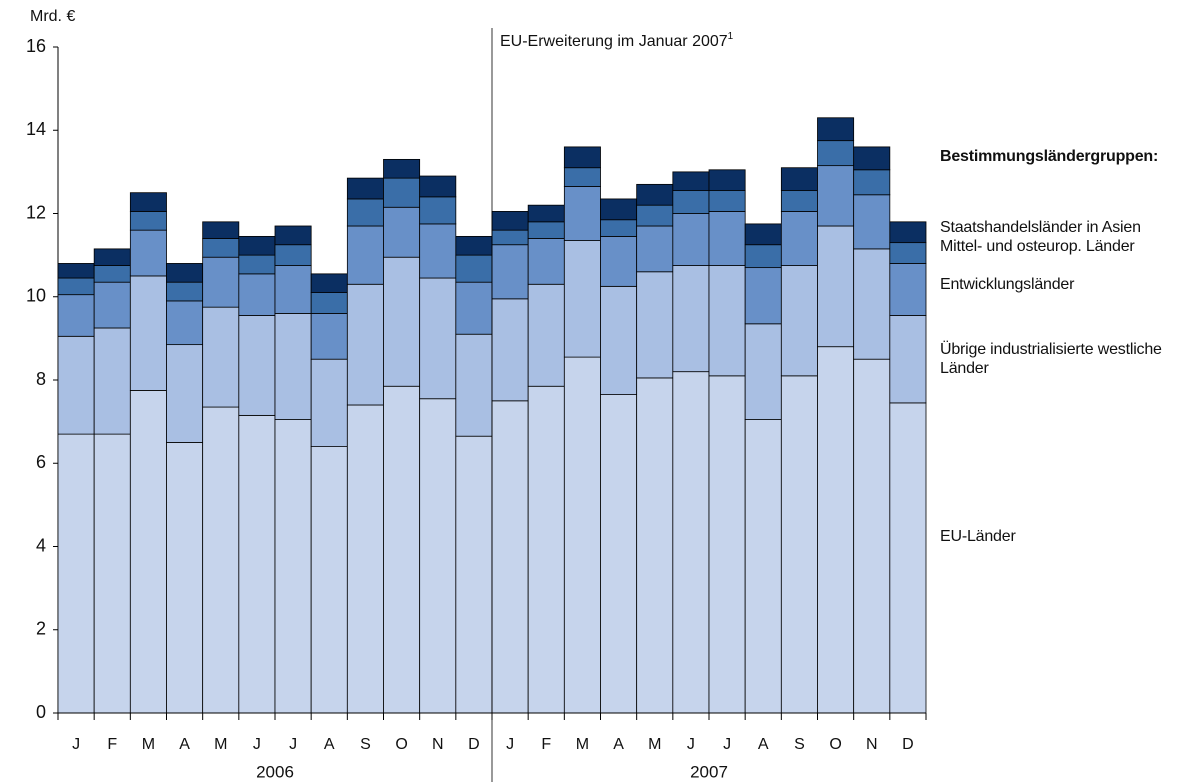 The image size is (1187, 782). I want to click on y-tick-label: 0, so click(41, 712).